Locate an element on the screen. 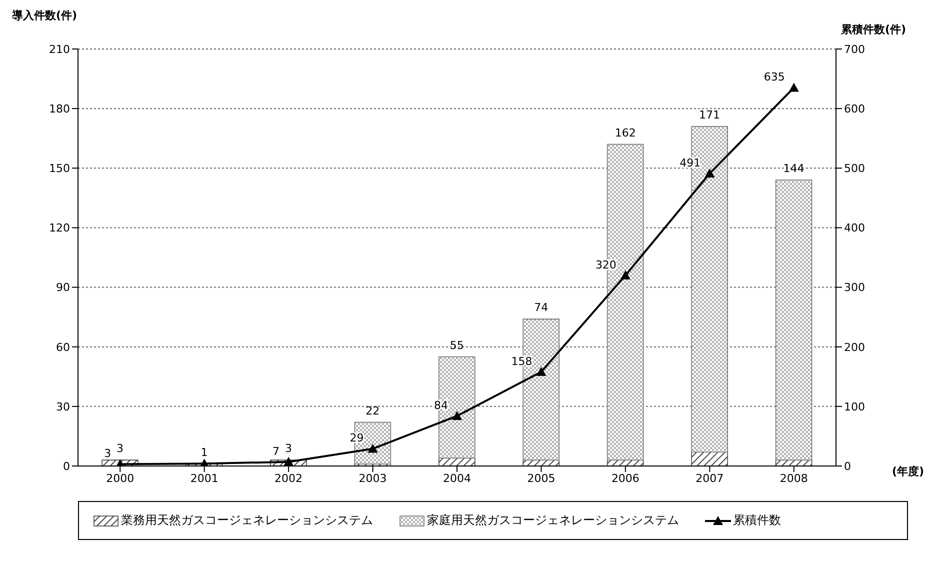  x-tick-label: 2005 is located at coordinates (541, 478).